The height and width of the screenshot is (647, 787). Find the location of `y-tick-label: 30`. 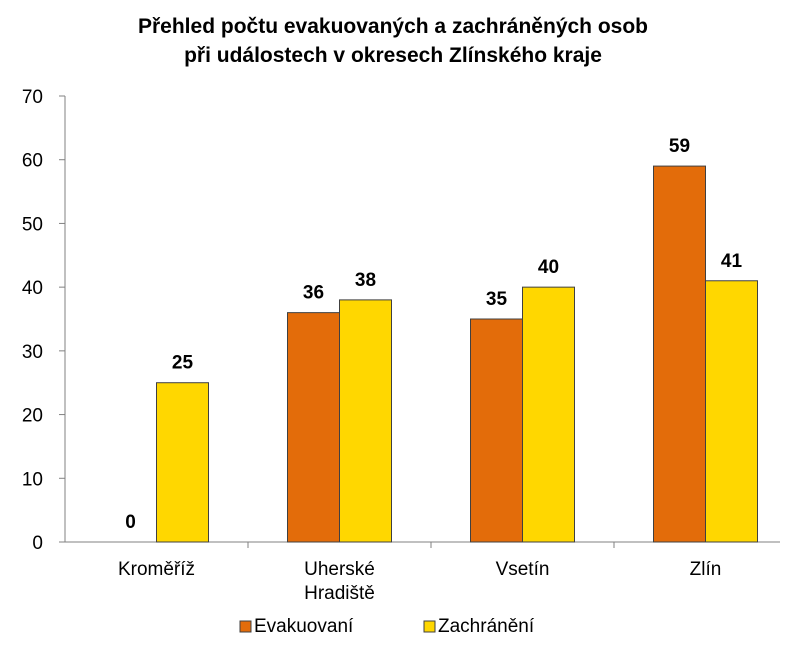

y-tick-label: 30 is located at coordinates (32, 352).